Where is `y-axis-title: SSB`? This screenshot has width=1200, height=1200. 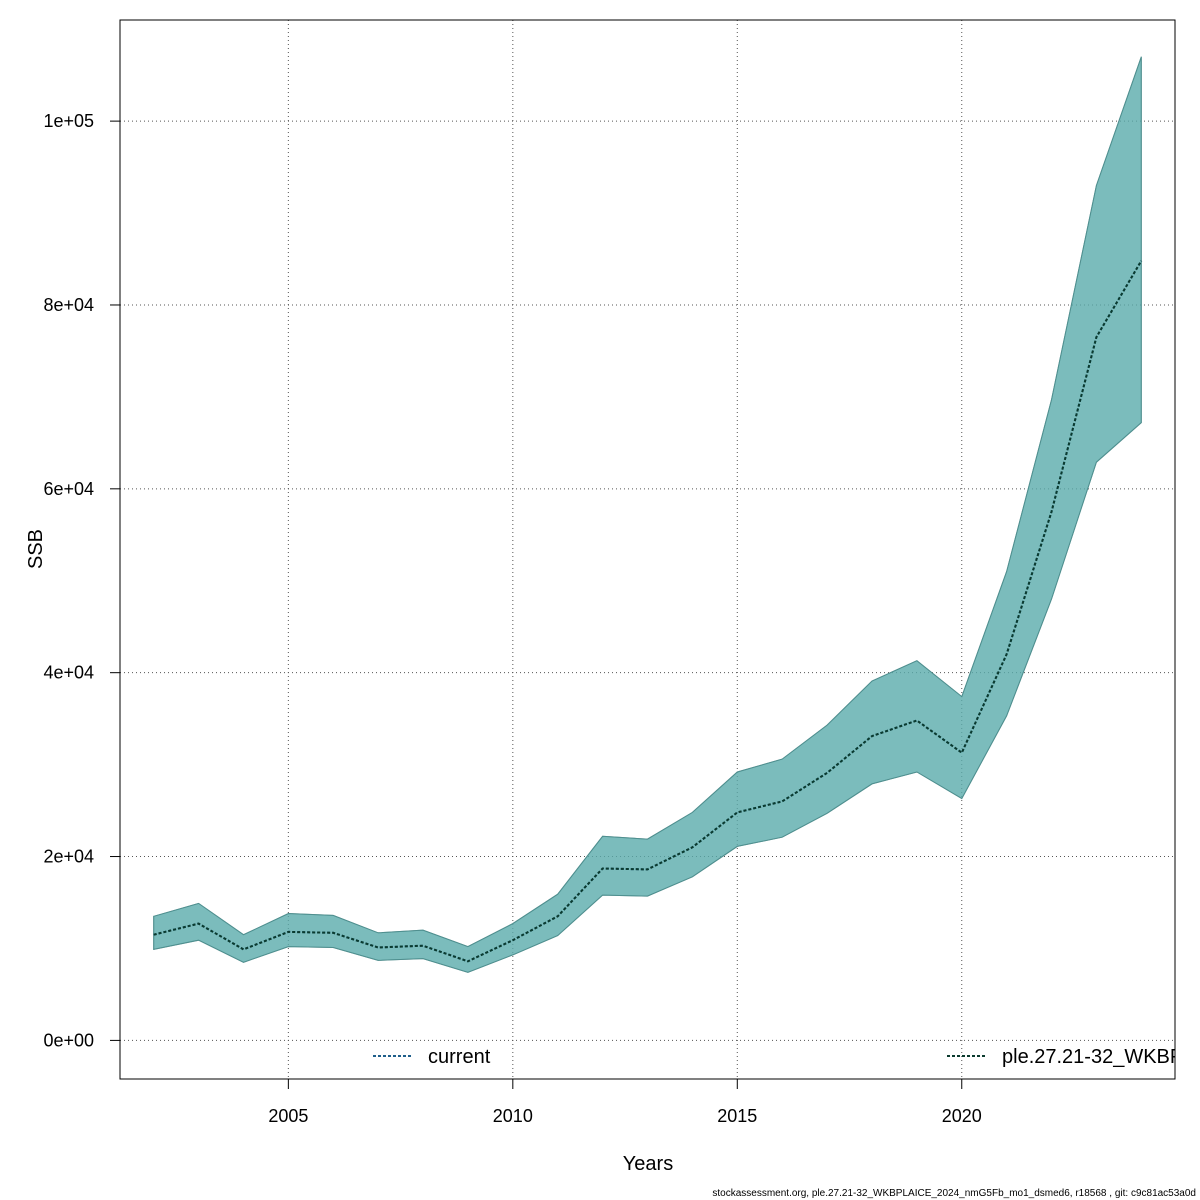
y-axis-title: SSB is located at coordinates (36, 549).